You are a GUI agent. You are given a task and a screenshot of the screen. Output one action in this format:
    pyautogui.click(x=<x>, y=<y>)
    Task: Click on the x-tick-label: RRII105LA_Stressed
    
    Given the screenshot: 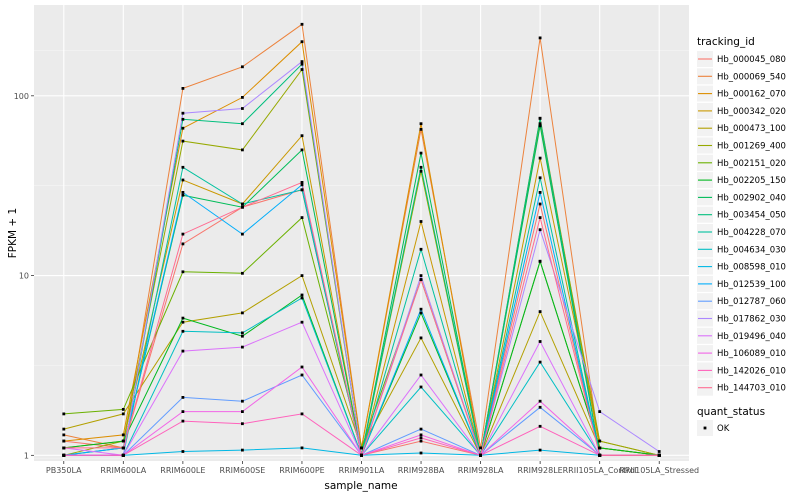 What is the action you would take?
    pyautogui.click(x=659, y=470)
    